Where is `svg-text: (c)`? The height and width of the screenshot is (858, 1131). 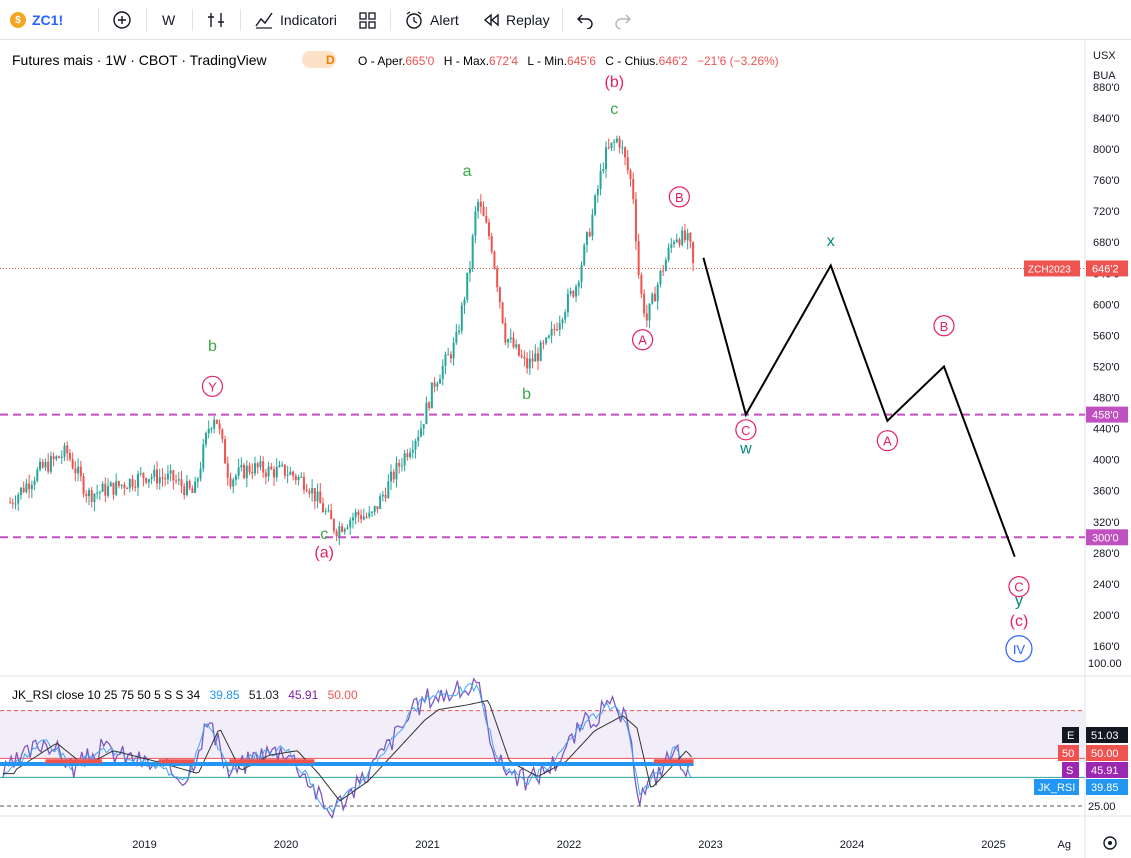
svg-text: (c) is located at coordinates (1019, 621).